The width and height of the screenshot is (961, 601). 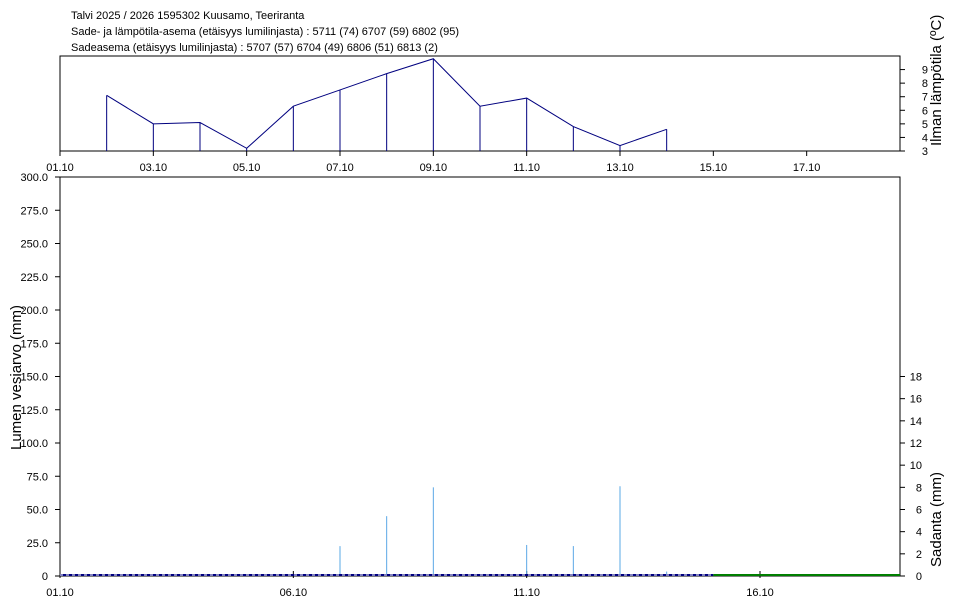 I want to click on snow-x-tick-label: 16.10, so click(x=760, y=593).